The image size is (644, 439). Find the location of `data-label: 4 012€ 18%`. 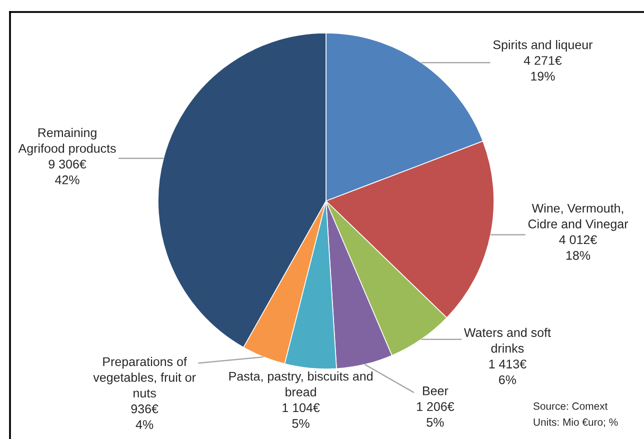

data-label: 4 012€ 18% is located at coordinates (578, 247).